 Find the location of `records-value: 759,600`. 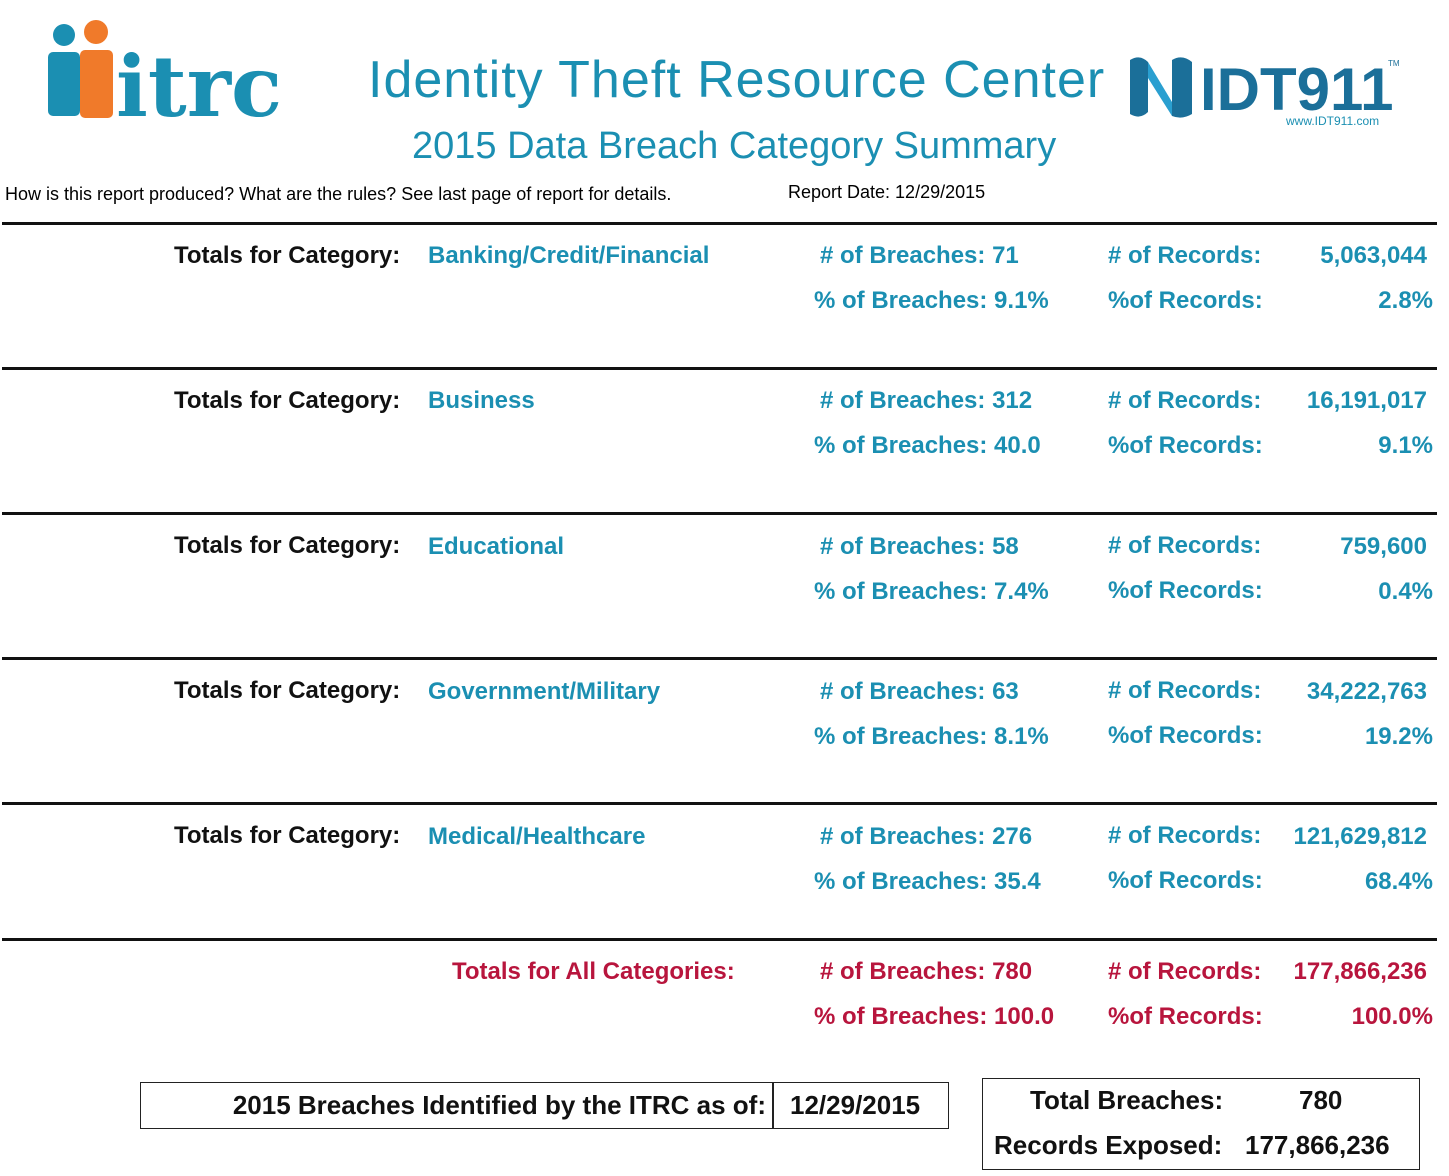

records-value: 759,600 is located at coordinates (1383, 546).